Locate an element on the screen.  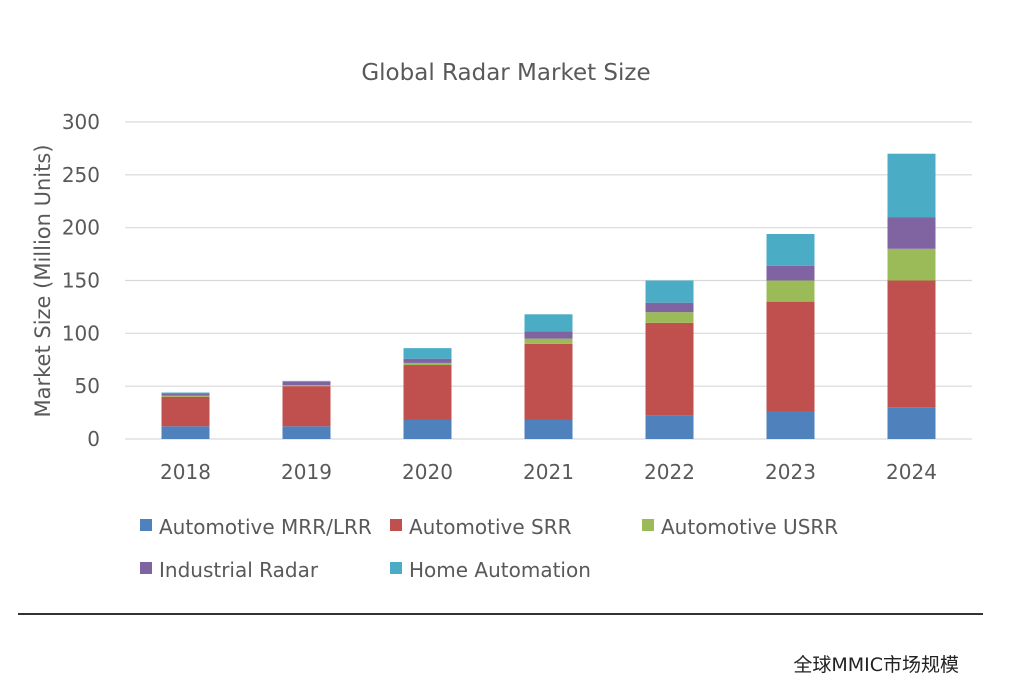
legend-label: Industrial Radar is located at coordinates (239, 570).